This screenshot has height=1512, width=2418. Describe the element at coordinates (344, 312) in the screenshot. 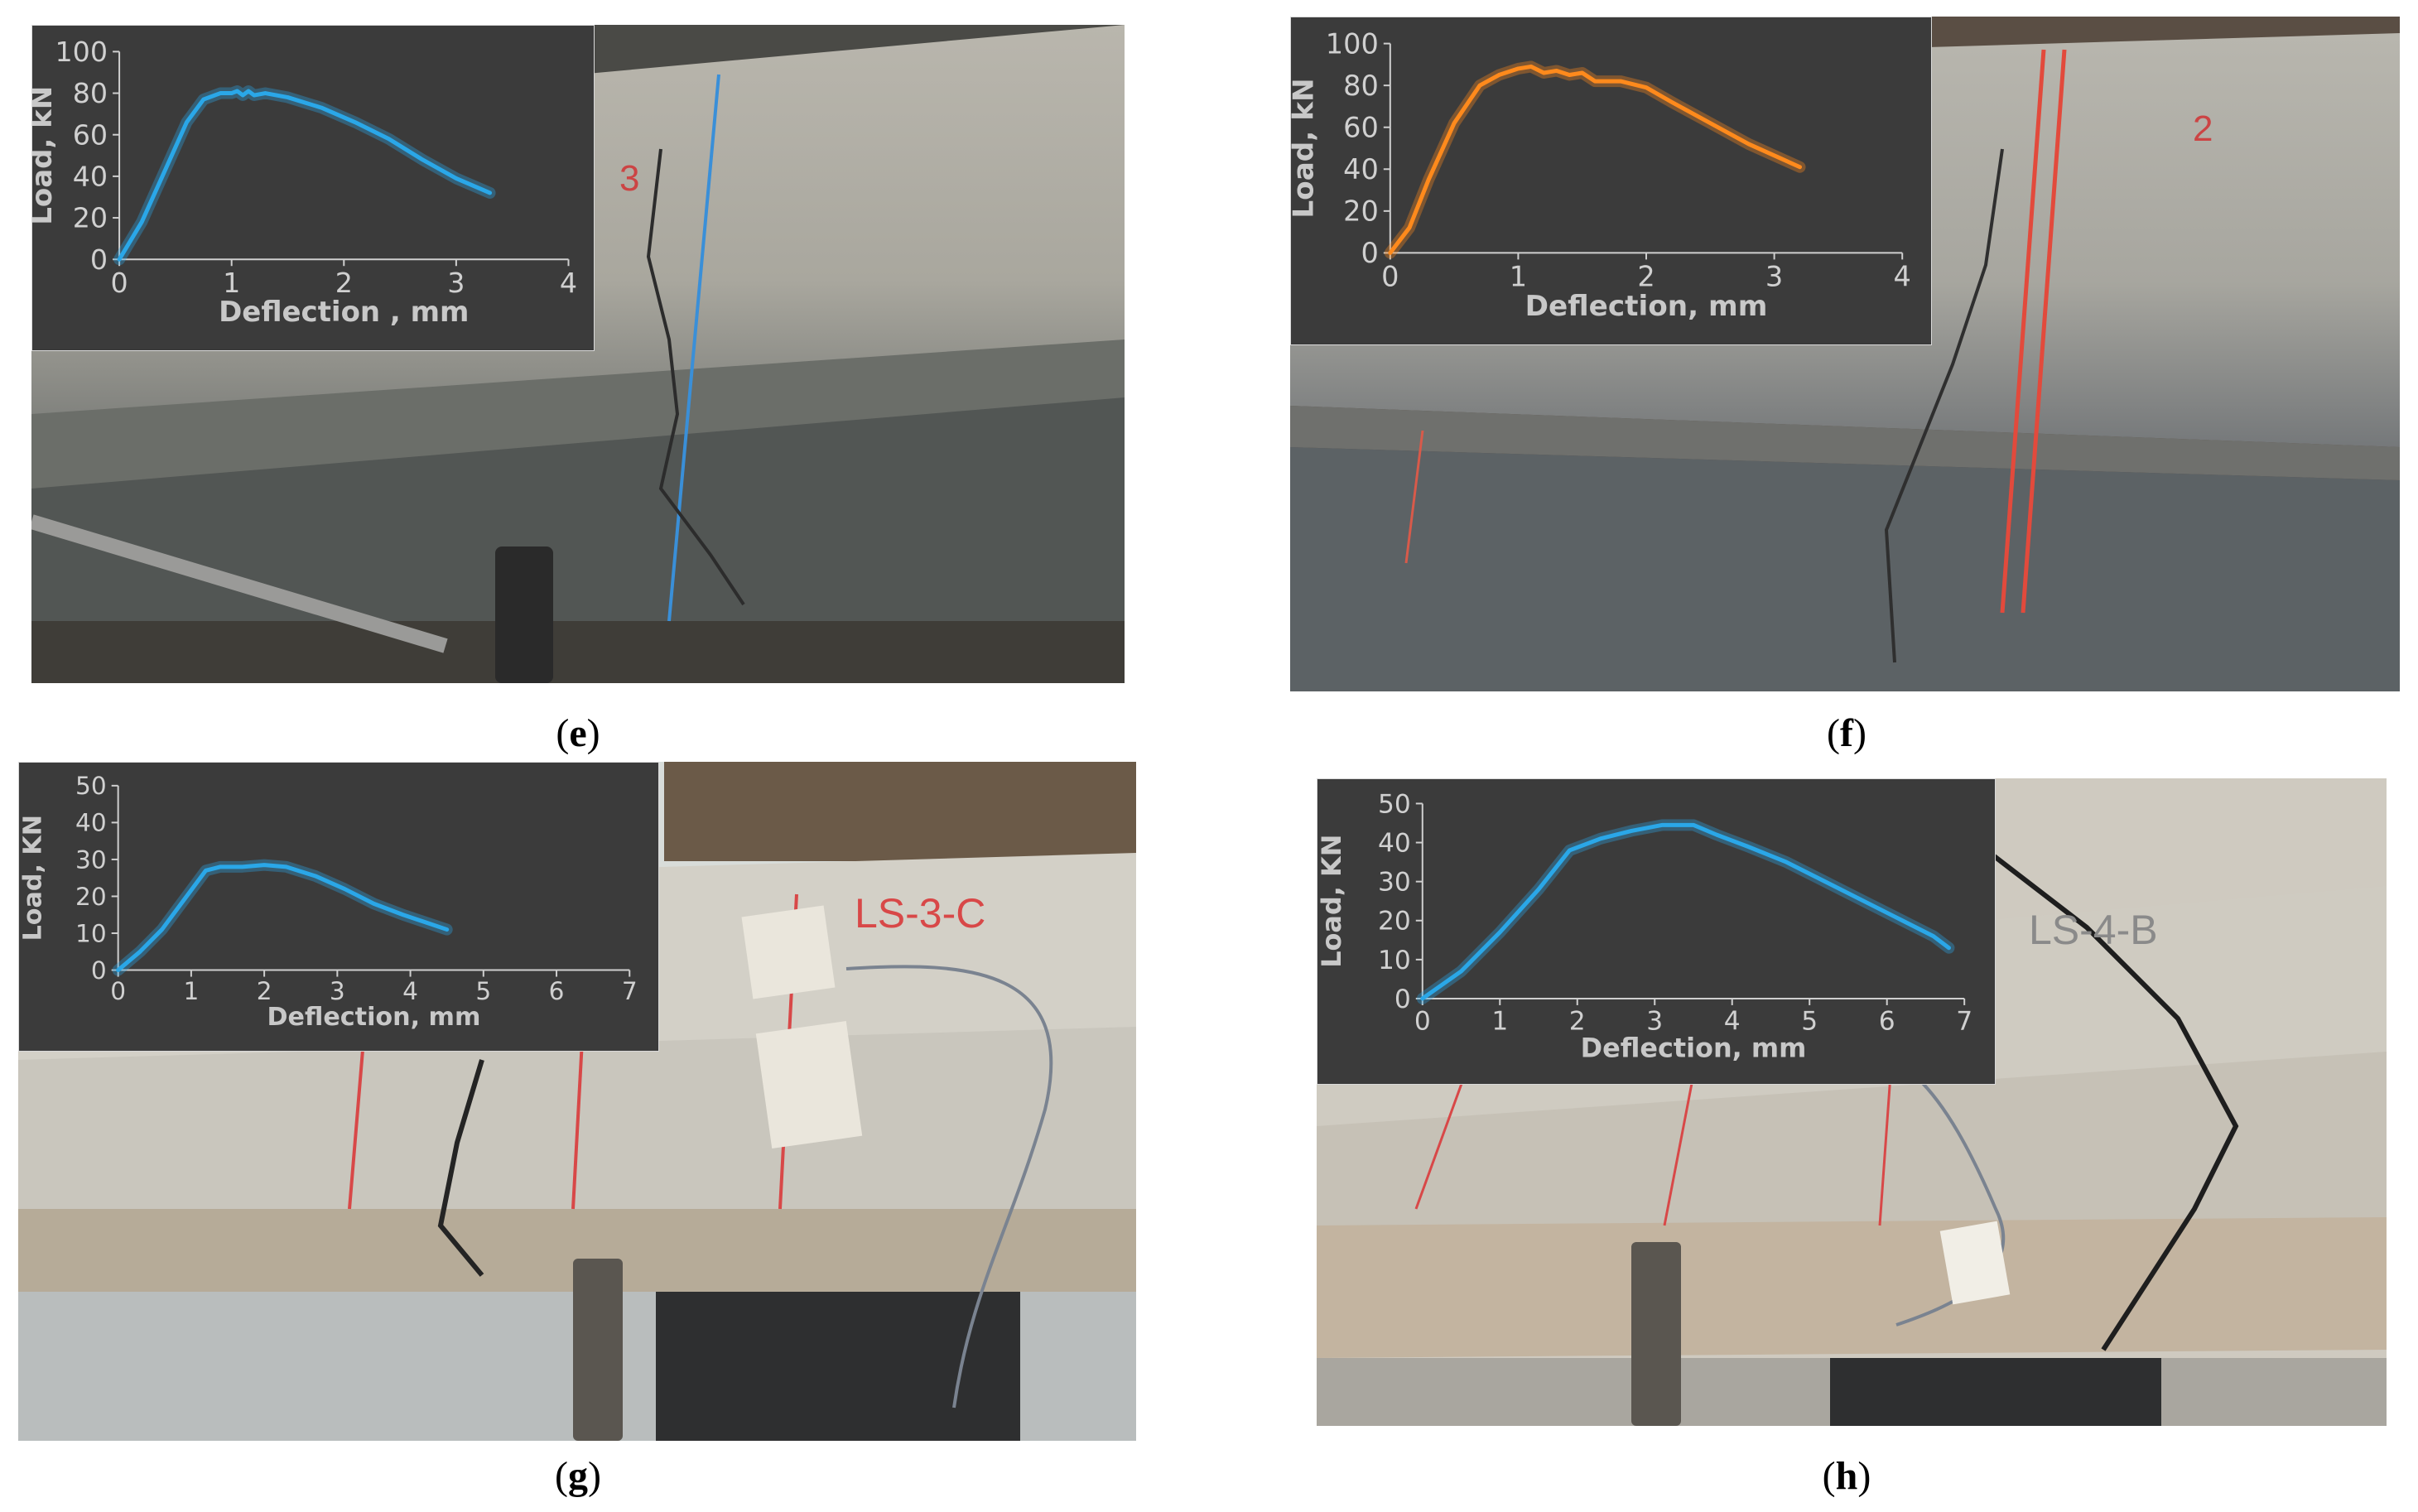

I see `x-axis-title: Deflection , mm` at that location.